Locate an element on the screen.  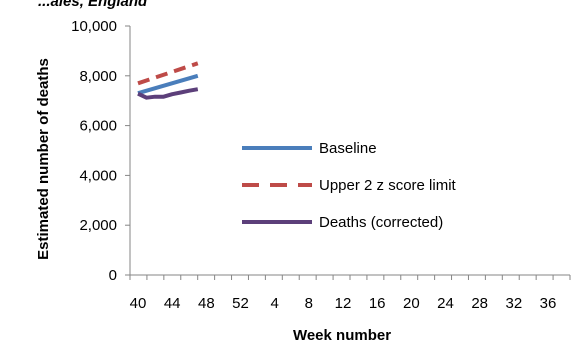
x-tick-label: 48 is located at coordinates (206, 303).